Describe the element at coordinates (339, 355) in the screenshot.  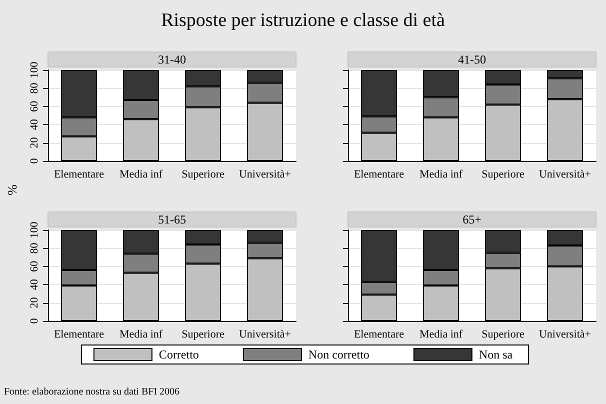
I see `legend-label: Non corretto` at that location.